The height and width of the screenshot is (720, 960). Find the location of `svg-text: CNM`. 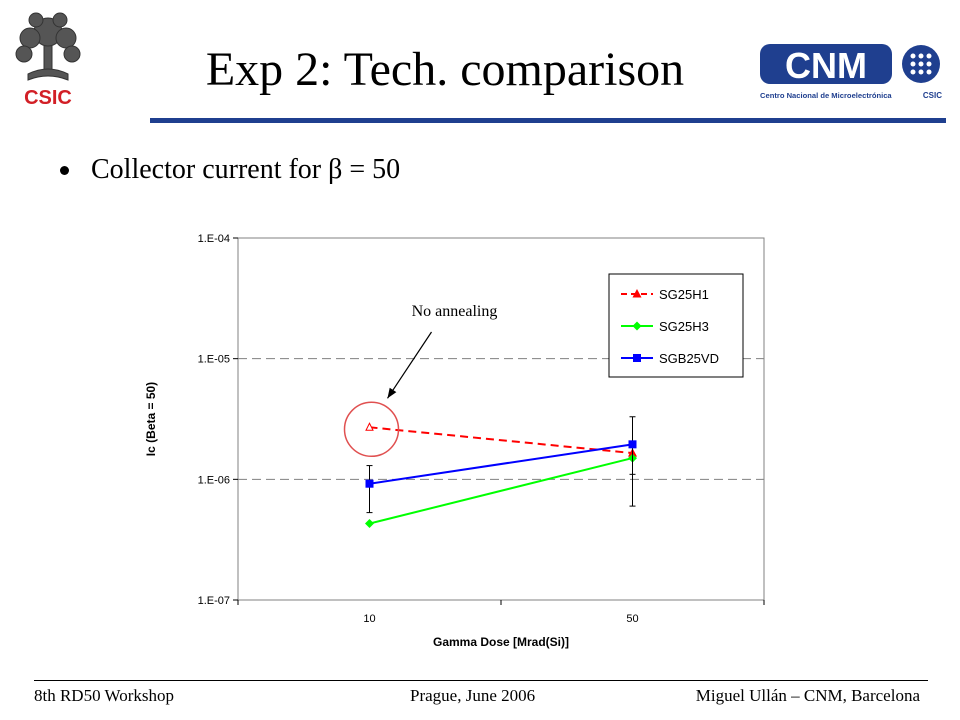

svg-text: CNM is located at coordinates (826, 65).